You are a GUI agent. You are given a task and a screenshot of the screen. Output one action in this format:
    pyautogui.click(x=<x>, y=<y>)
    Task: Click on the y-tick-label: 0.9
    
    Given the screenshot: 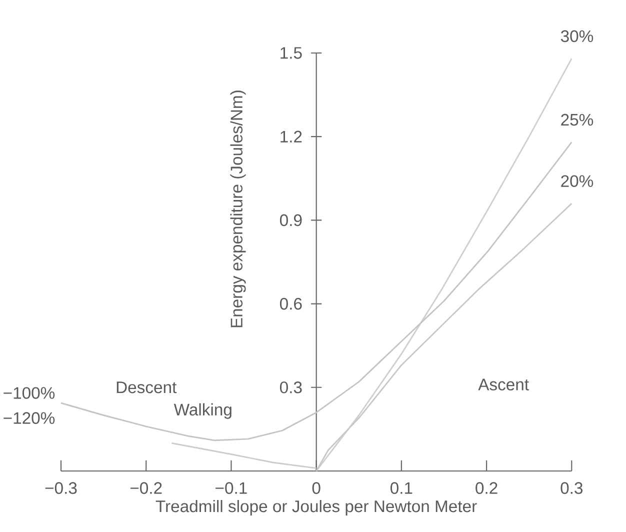 What is the action you would take?
    pyautogui.click(x=291, y=220)
    